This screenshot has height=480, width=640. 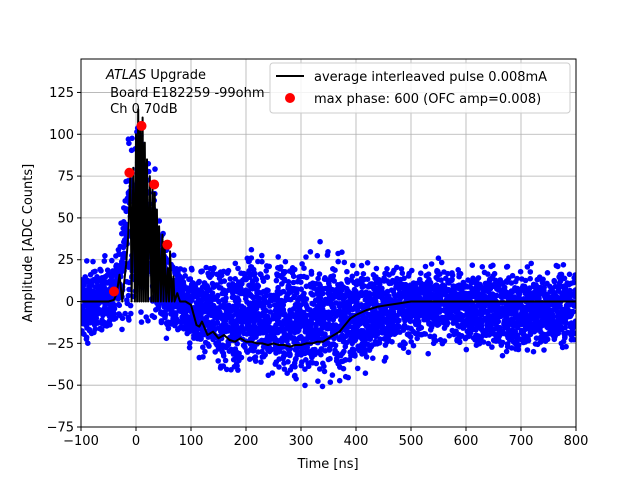 What do you see at coordinates (60, 386) in the screenshot?
I see `y-tick-label: −50` at bounding box center [60, 386].